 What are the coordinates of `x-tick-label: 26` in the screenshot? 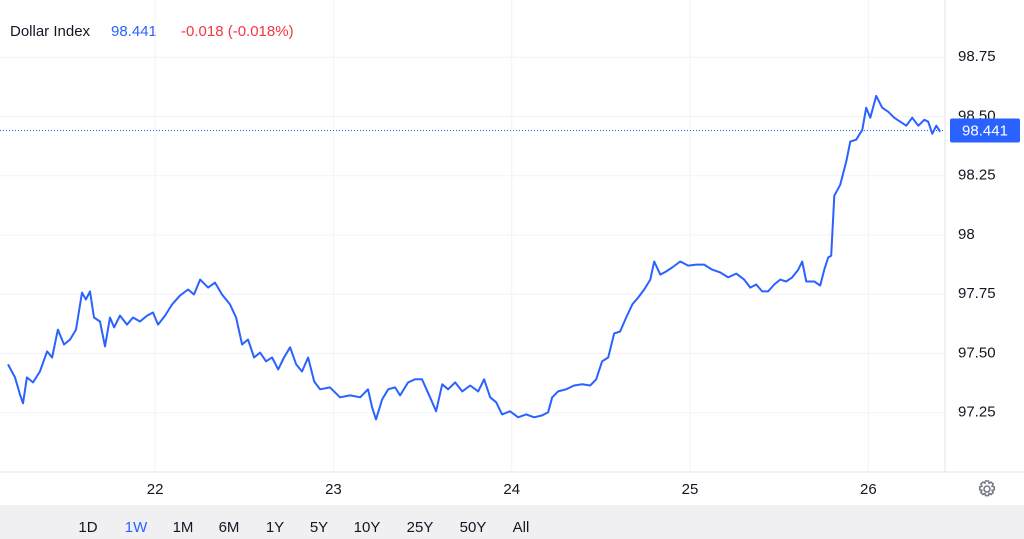 It's located at (868, 489).